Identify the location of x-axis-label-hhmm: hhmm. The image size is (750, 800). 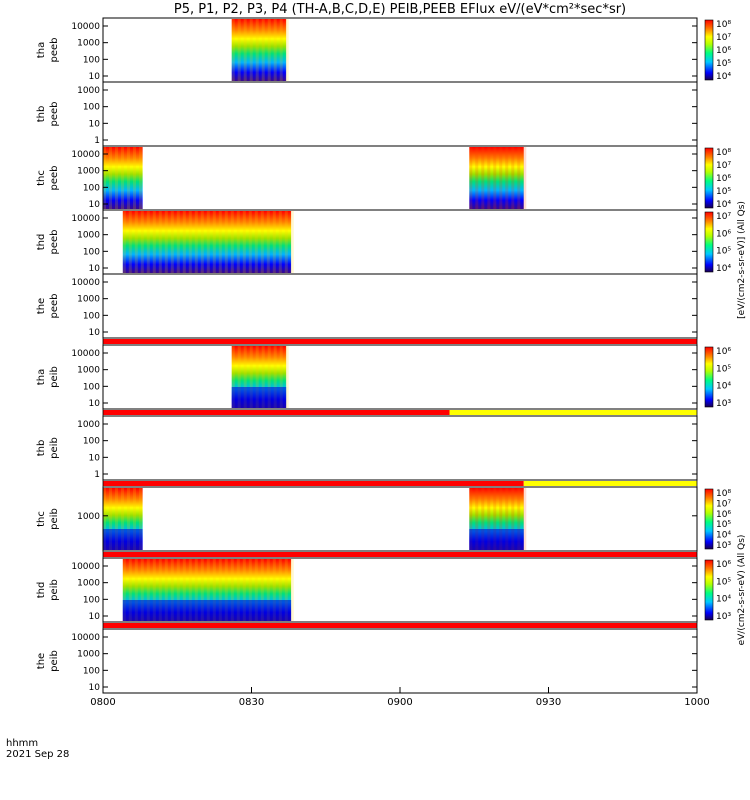
(22, 743).